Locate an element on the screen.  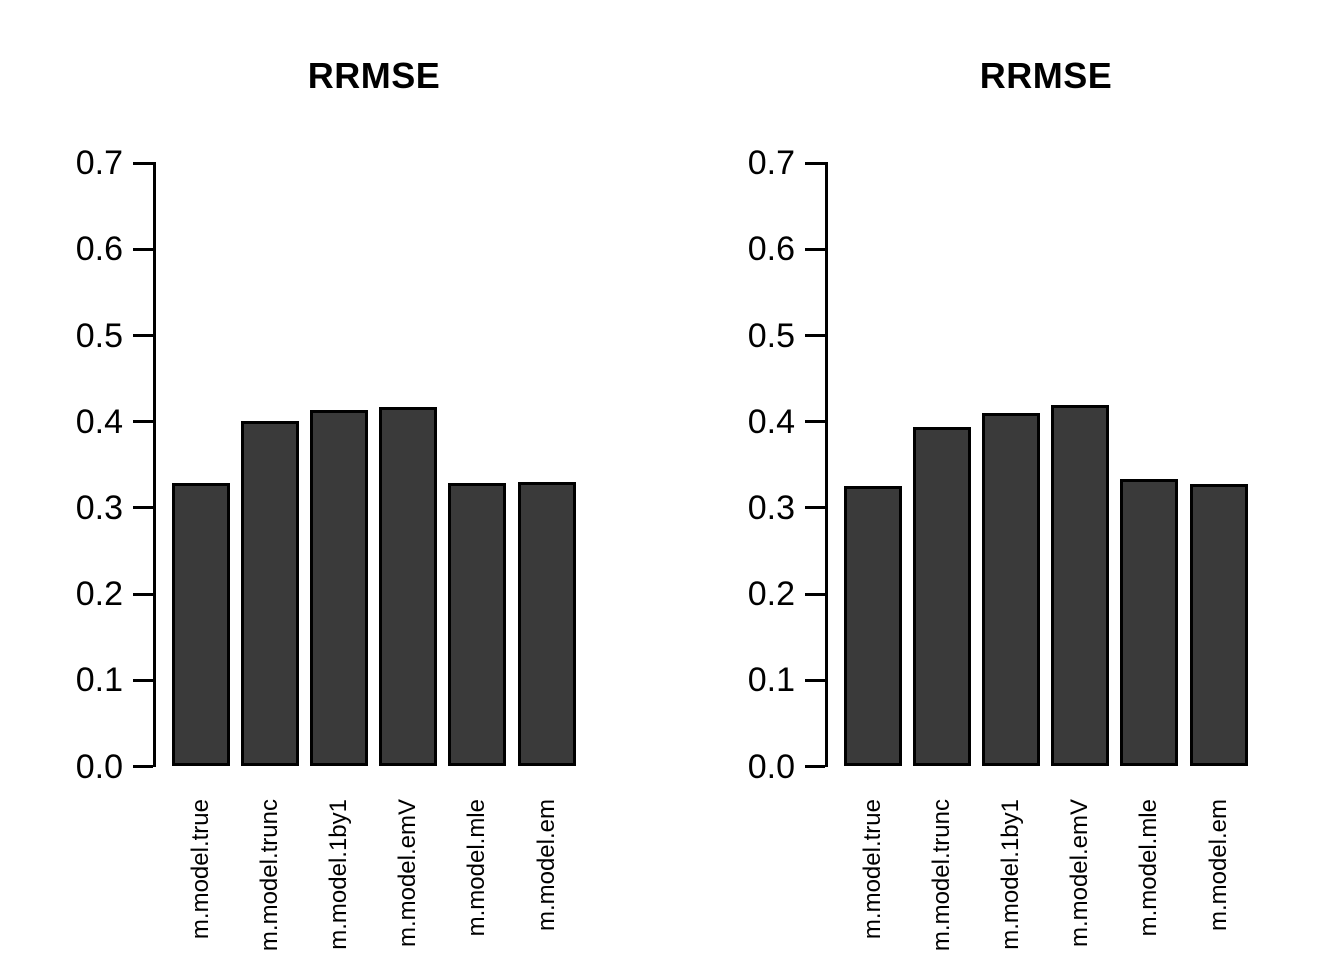
left-bar-m.model.emV is located at coordinates (408, 587).